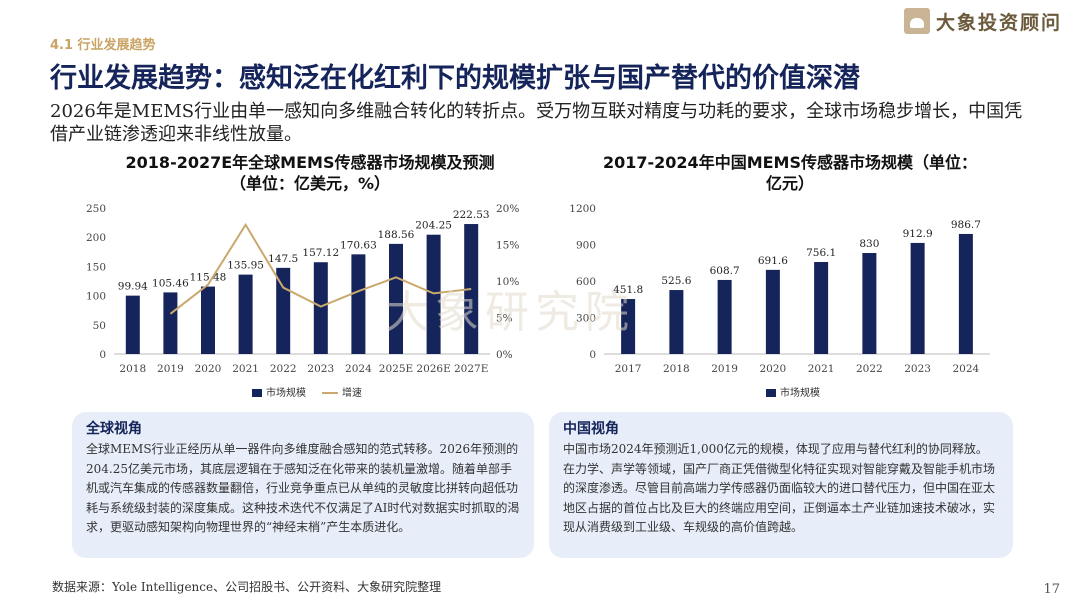  What do you see at coordinates (245, 266) in the screenshot?
I see `bar-value-label: 135.95` at bounding box center [245, 266].